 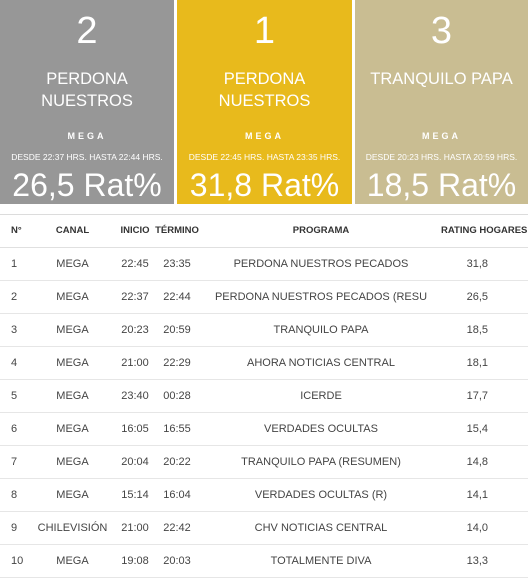 I want to click on program-title: PERDONA NUESTROS PECADOS (RESU, so click(x=87, y=90).